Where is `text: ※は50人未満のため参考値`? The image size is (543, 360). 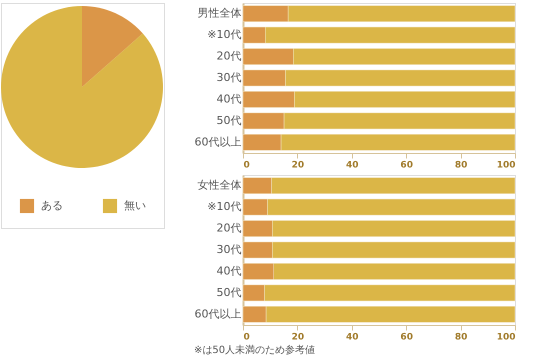
text: ※は50人未満のため参考値 is located at coordinates (255, 350).